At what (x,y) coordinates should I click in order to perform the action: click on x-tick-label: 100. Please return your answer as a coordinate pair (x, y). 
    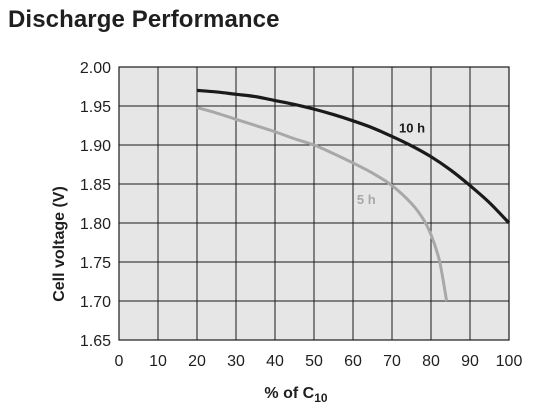
    Looking at the image, I should click on (509, 361).